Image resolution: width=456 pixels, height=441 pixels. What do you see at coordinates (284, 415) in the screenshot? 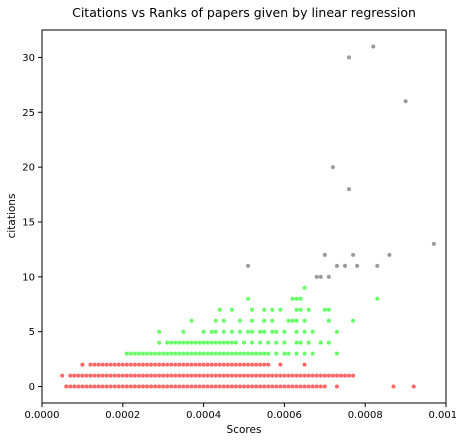
I see `x-tick-label: 0.0006` at bounding box center [284, 415].